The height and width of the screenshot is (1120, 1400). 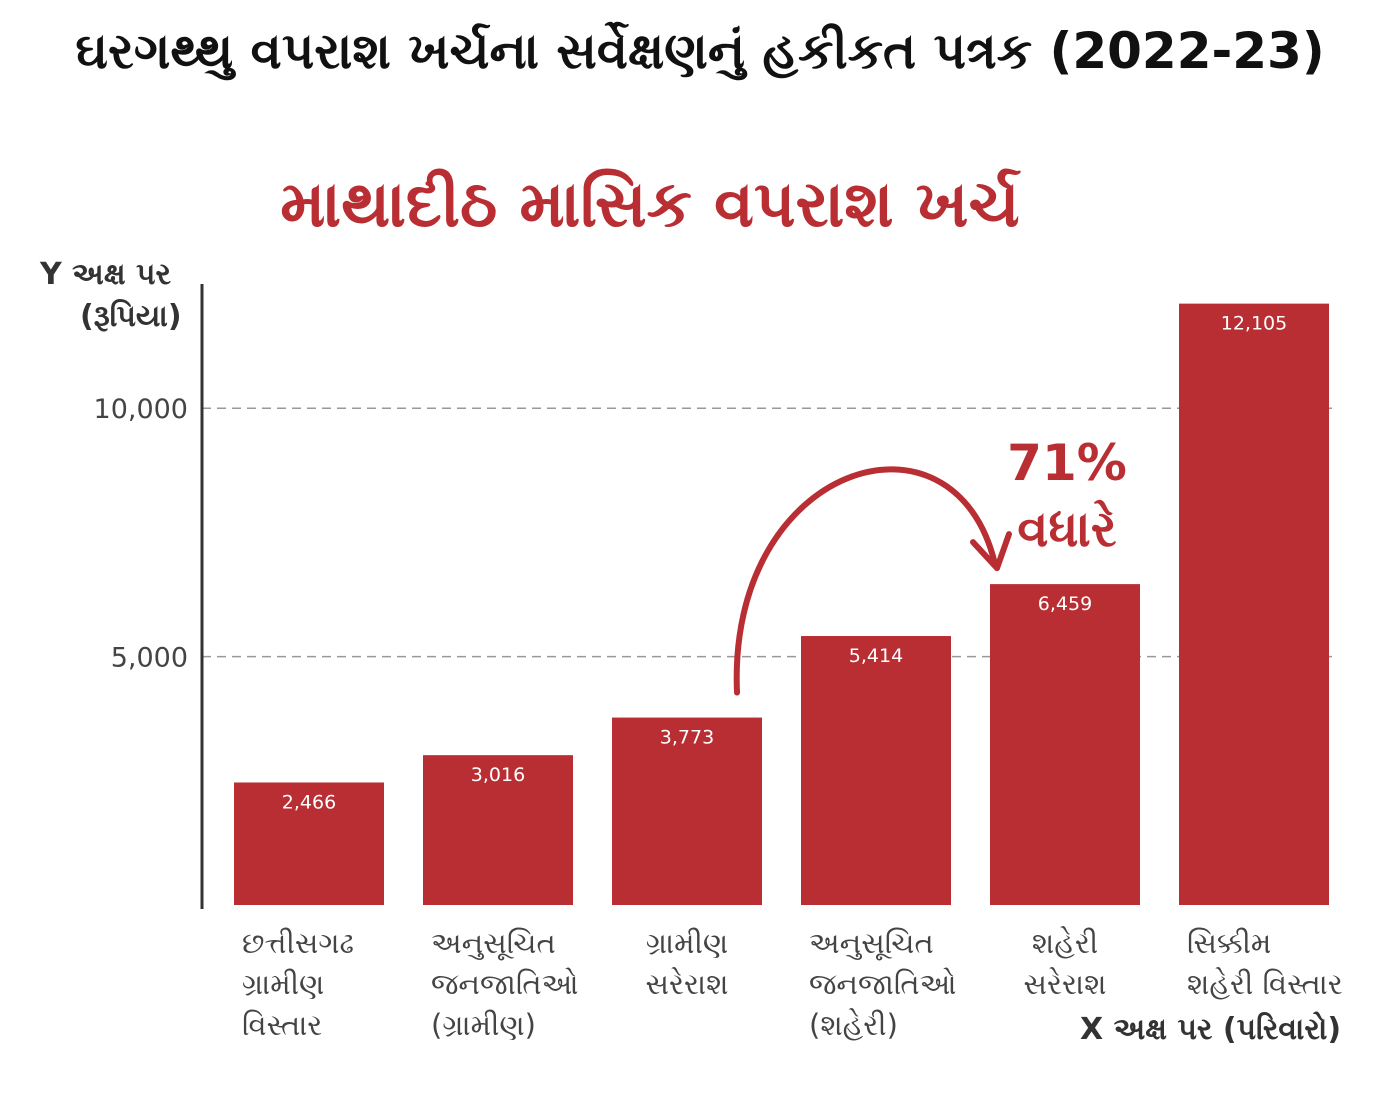 What do you see at coordinates (687, 738) in the screenshot?
I see `bar-value-label: 3,773` at bounding box center [687, 738].